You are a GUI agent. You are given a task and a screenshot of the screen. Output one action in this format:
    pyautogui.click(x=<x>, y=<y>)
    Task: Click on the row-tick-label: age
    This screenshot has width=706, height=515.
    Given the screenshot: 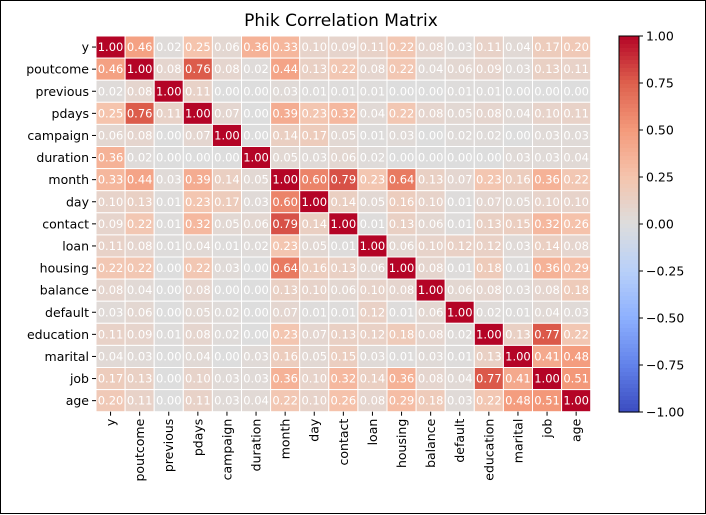 What is the action you would take?
    pyautogui.click(x=78, y=400)
    